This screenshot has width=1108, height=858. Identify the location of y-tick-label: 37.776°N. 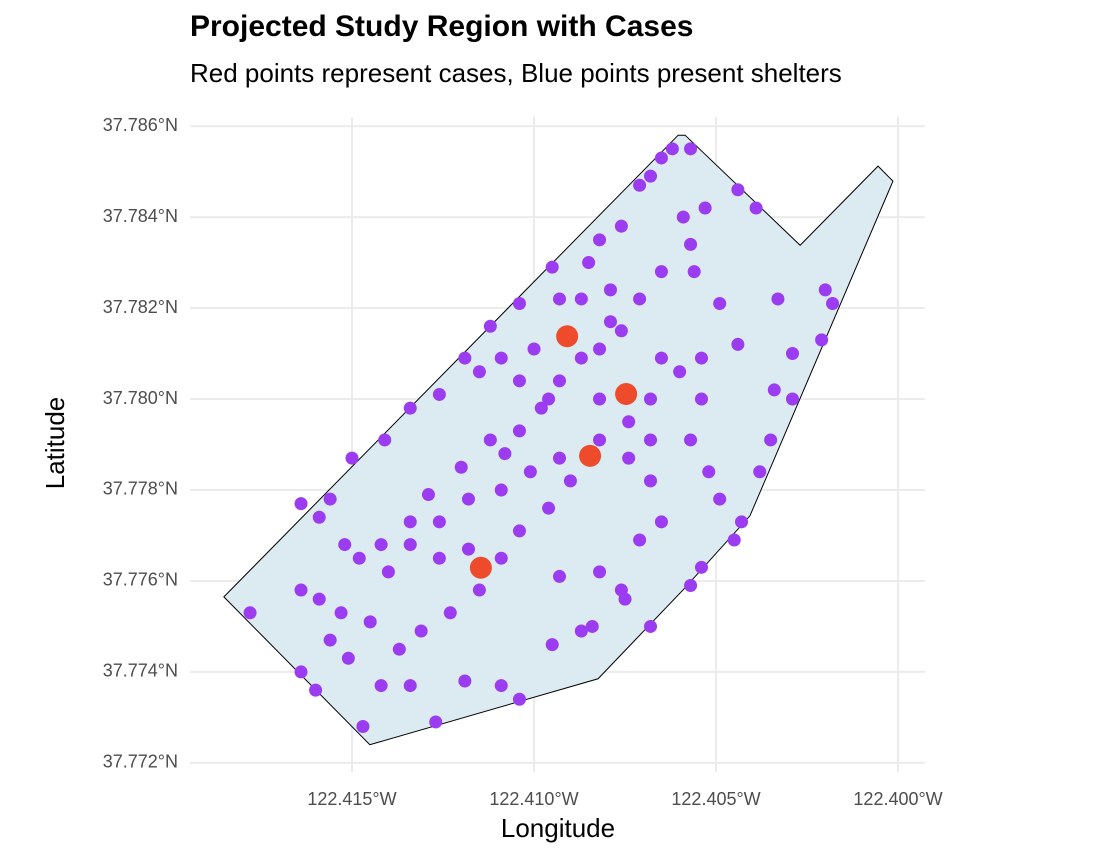
(140, 580).